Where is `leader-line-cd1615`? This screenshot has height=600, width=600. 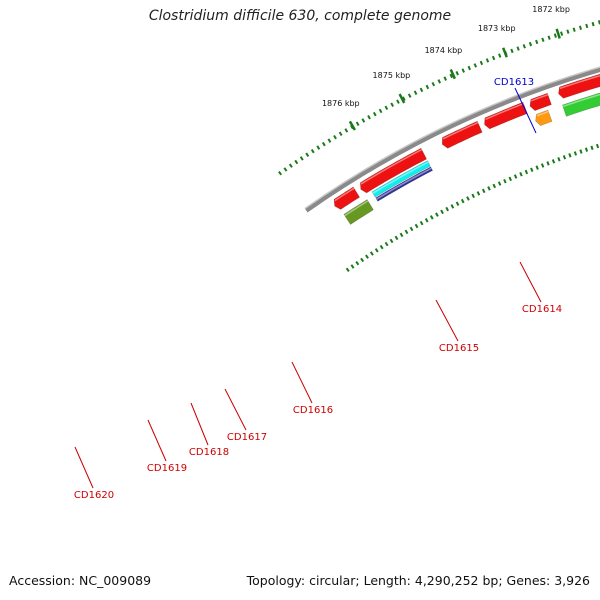
leader-line-cd1615 is located at coordinates (447, 320).